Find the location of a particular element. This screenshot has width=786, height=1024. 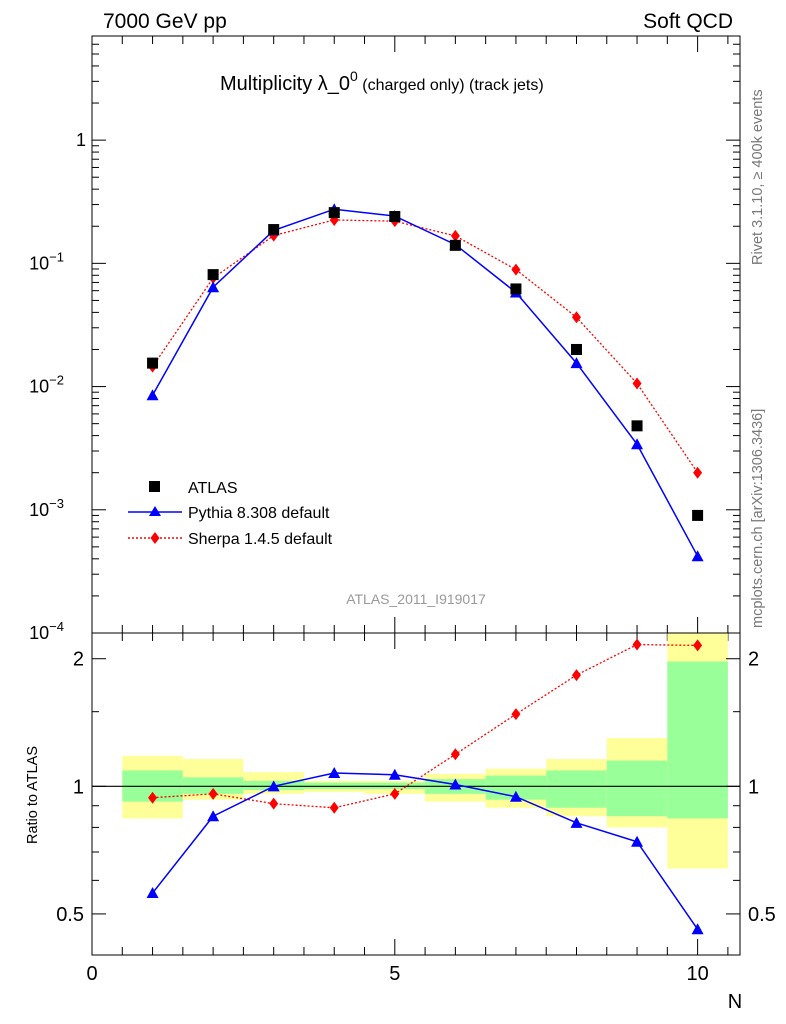

y-tick-label: 10⁻² is located at coordinates (46, 385).